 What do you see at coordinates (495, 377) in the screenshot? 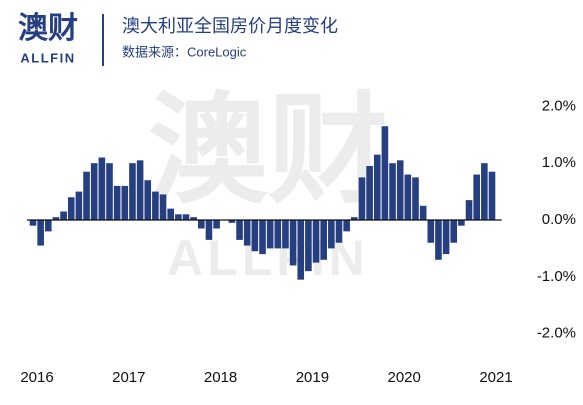
I see `x-tick-label: 2021` at bounding box center [495, 377].